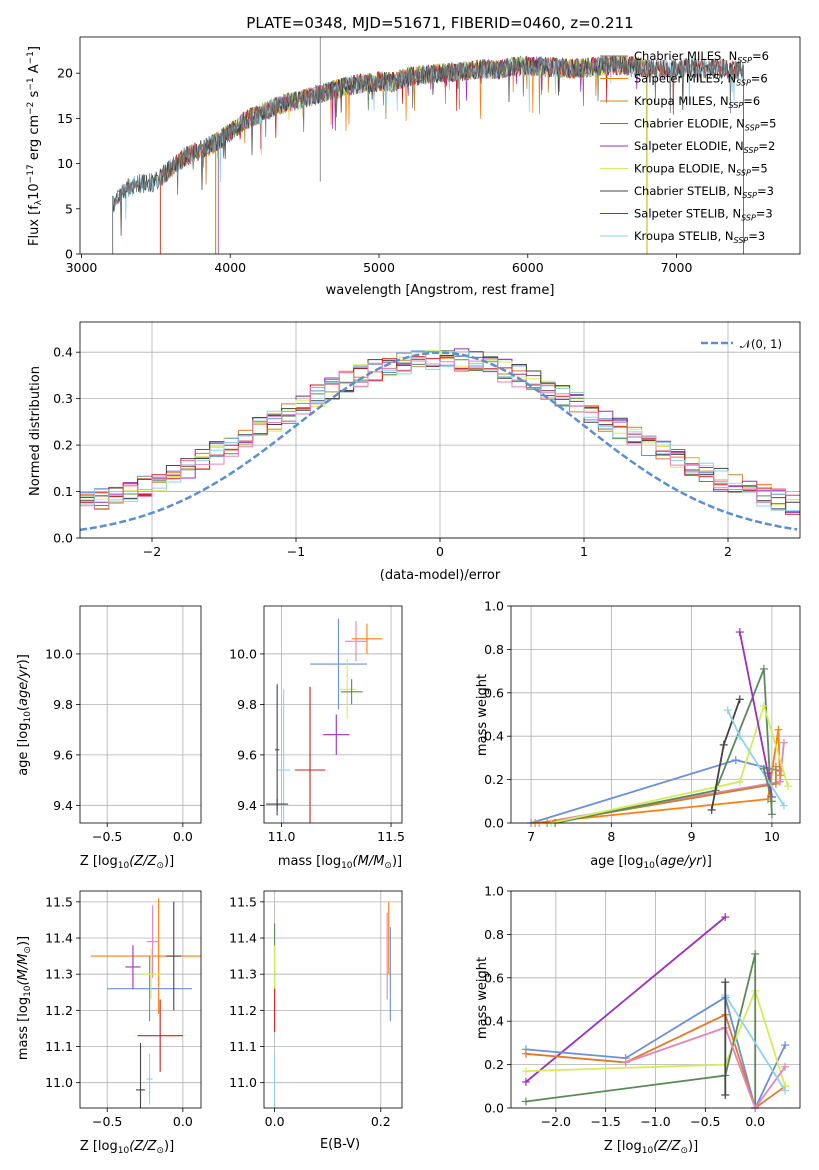 This screenshot has height=1170, width=819. What do you see at coordinates (59, 938) in the screenshot?
I see `y-tick-label: 11.4` at bounding box center [59, 938].